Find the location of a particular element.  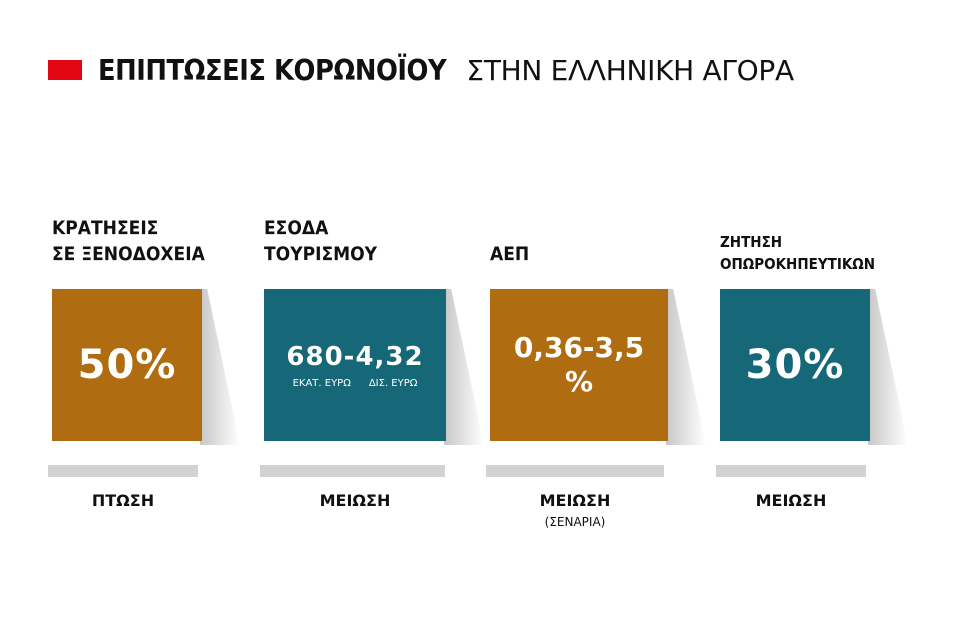

card-heading: ΕΣΟΔΑ ΤΟΥΡΙΣΜΟΥ is located at coordinates (320, 241).